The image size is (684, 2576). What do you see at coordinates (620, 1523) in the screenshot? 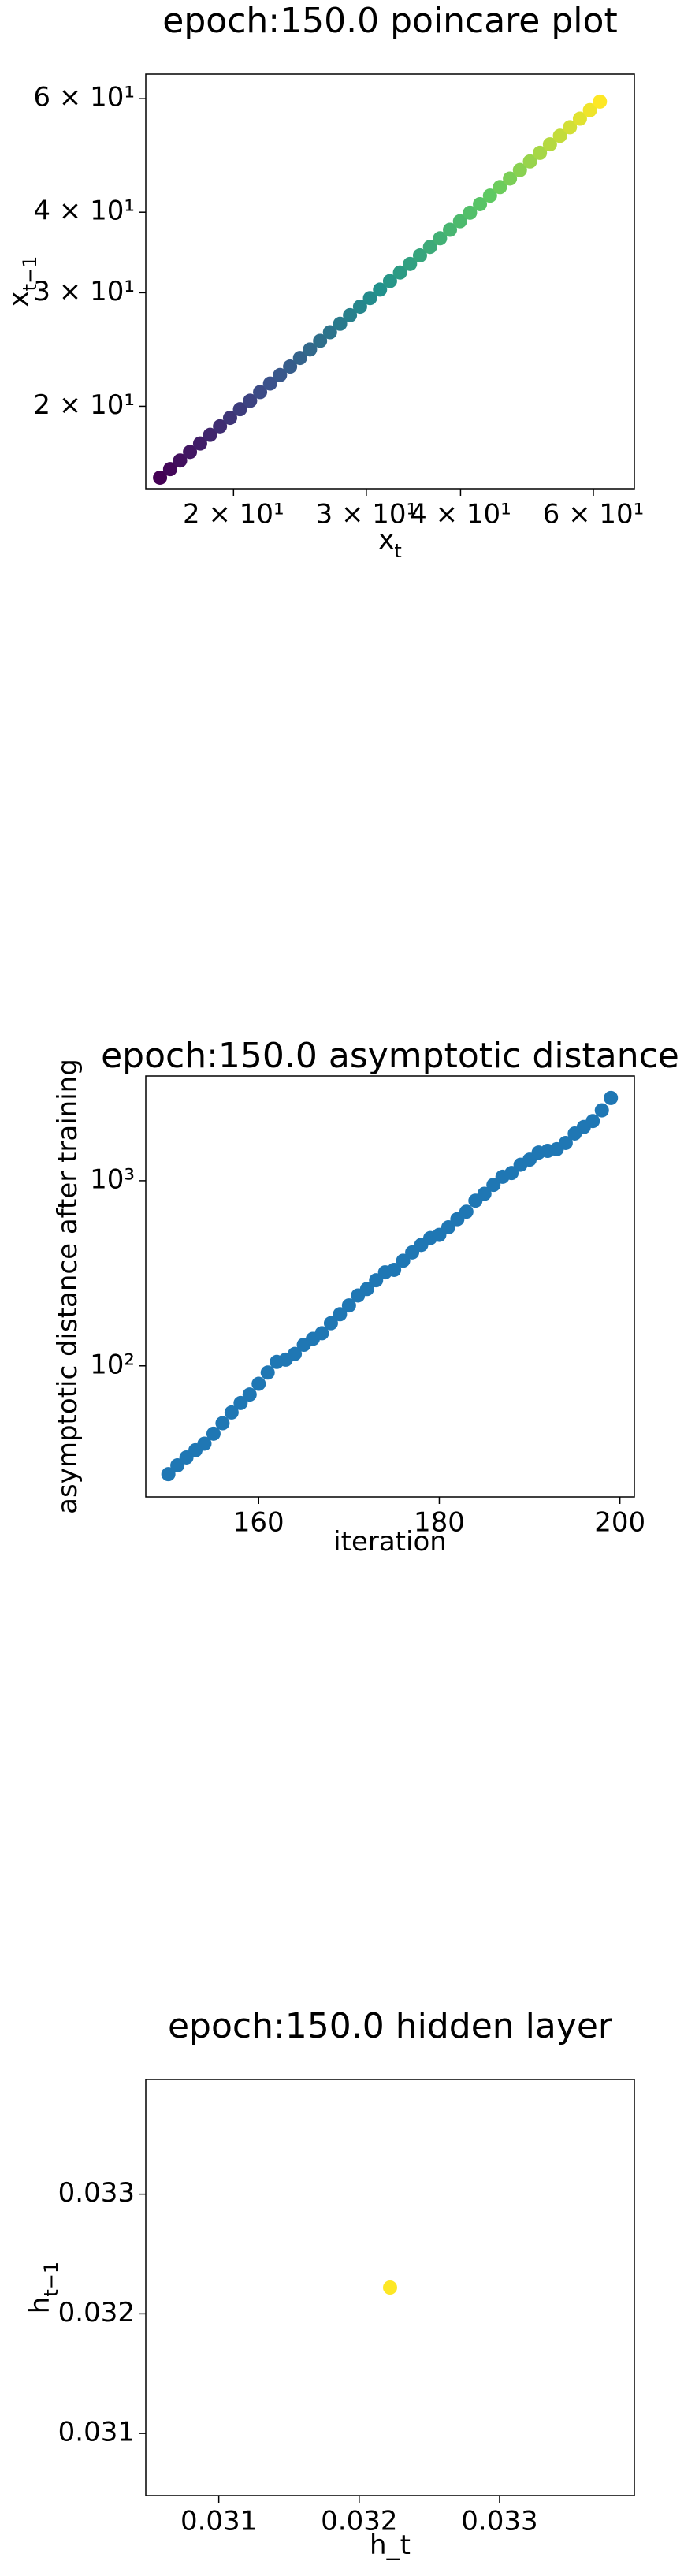
I see `x-tick-label: 200` at bounding box center [620, 1523].